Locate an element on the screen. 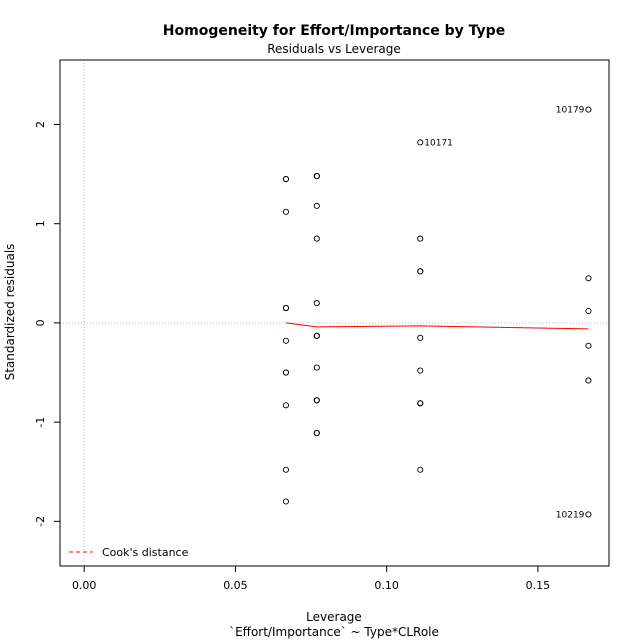  x-tick-label: 0.05 is located at coordinates (235, 585).